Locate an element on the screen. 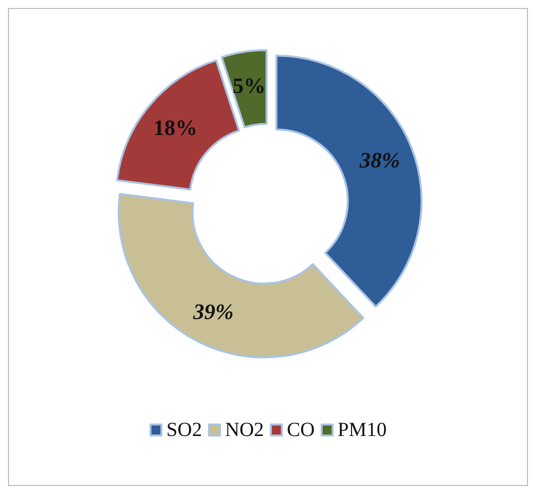  legend-label: CO is located at coordinates (300, 430).